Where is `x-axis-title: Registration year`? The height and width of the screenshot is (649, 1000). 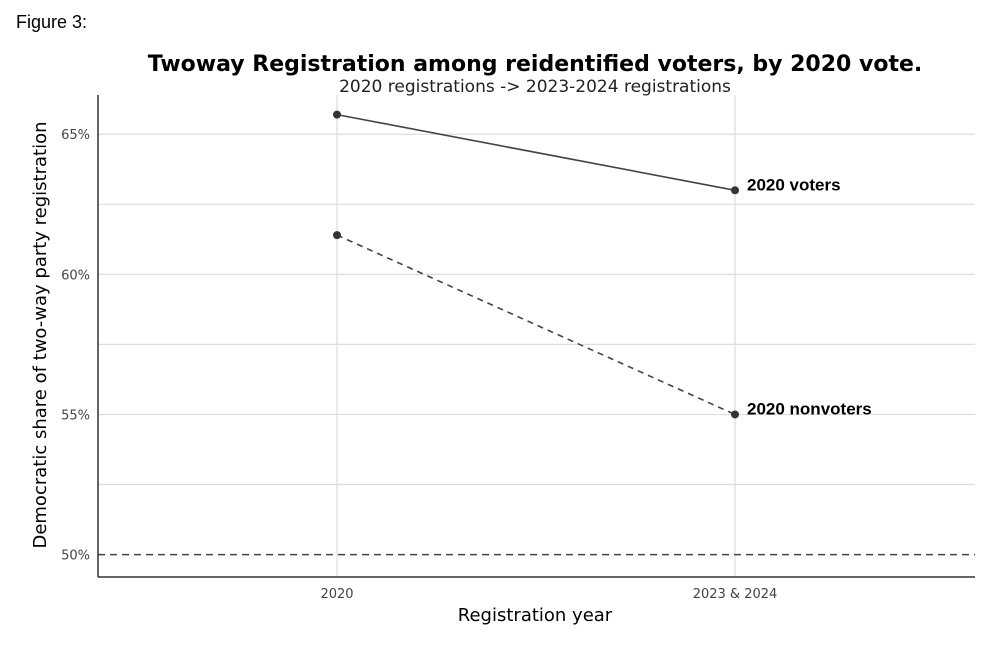
x-axis-title: Registration year is located at coordinates (535, 615).